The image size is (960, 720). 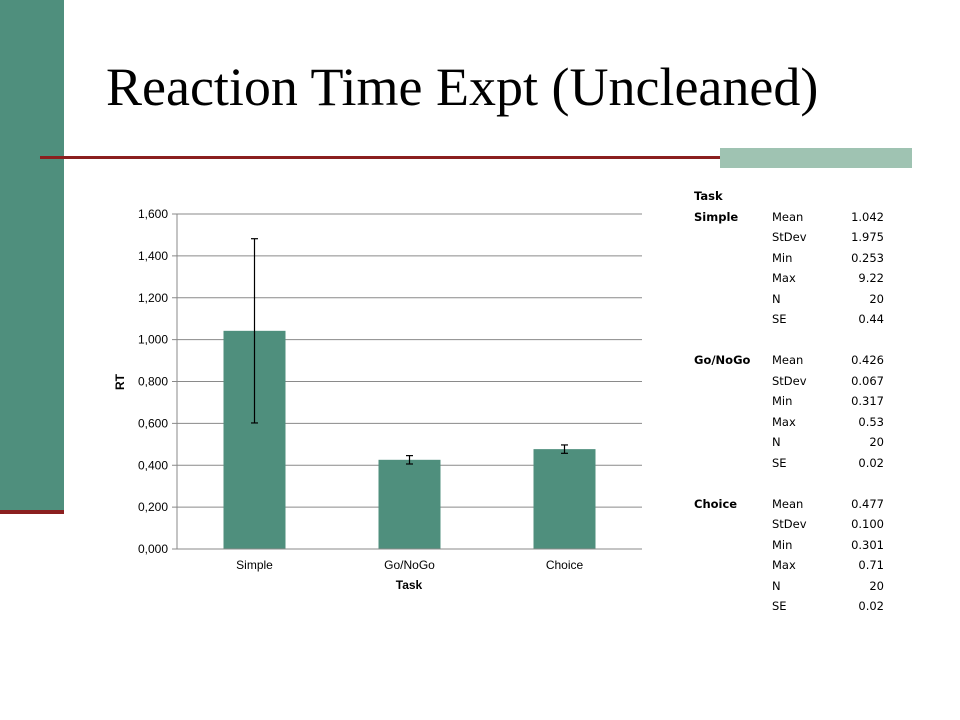 I want to click on y-tick-label: 1,400, so click(x=153, y=256).